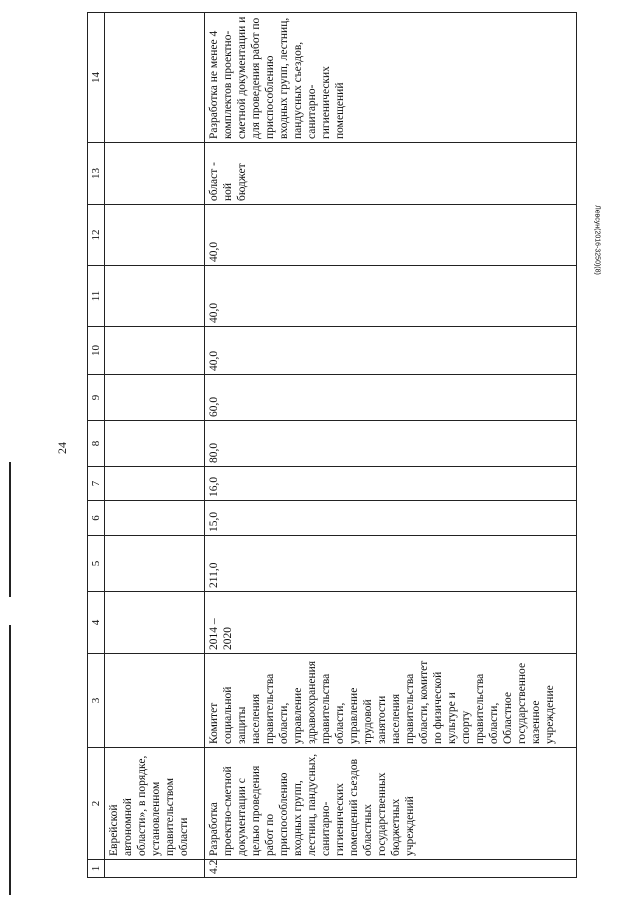 The image size is (640, 905). Describe the element at coordinates (96, 397) in the screenshot. I see `col-header-9: 9` at that location.